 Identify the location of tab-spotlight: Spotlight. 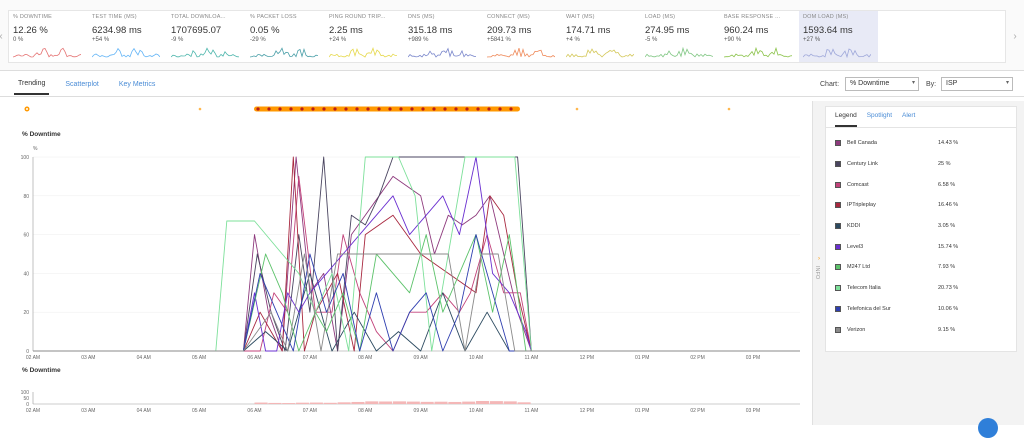
(879, 115).